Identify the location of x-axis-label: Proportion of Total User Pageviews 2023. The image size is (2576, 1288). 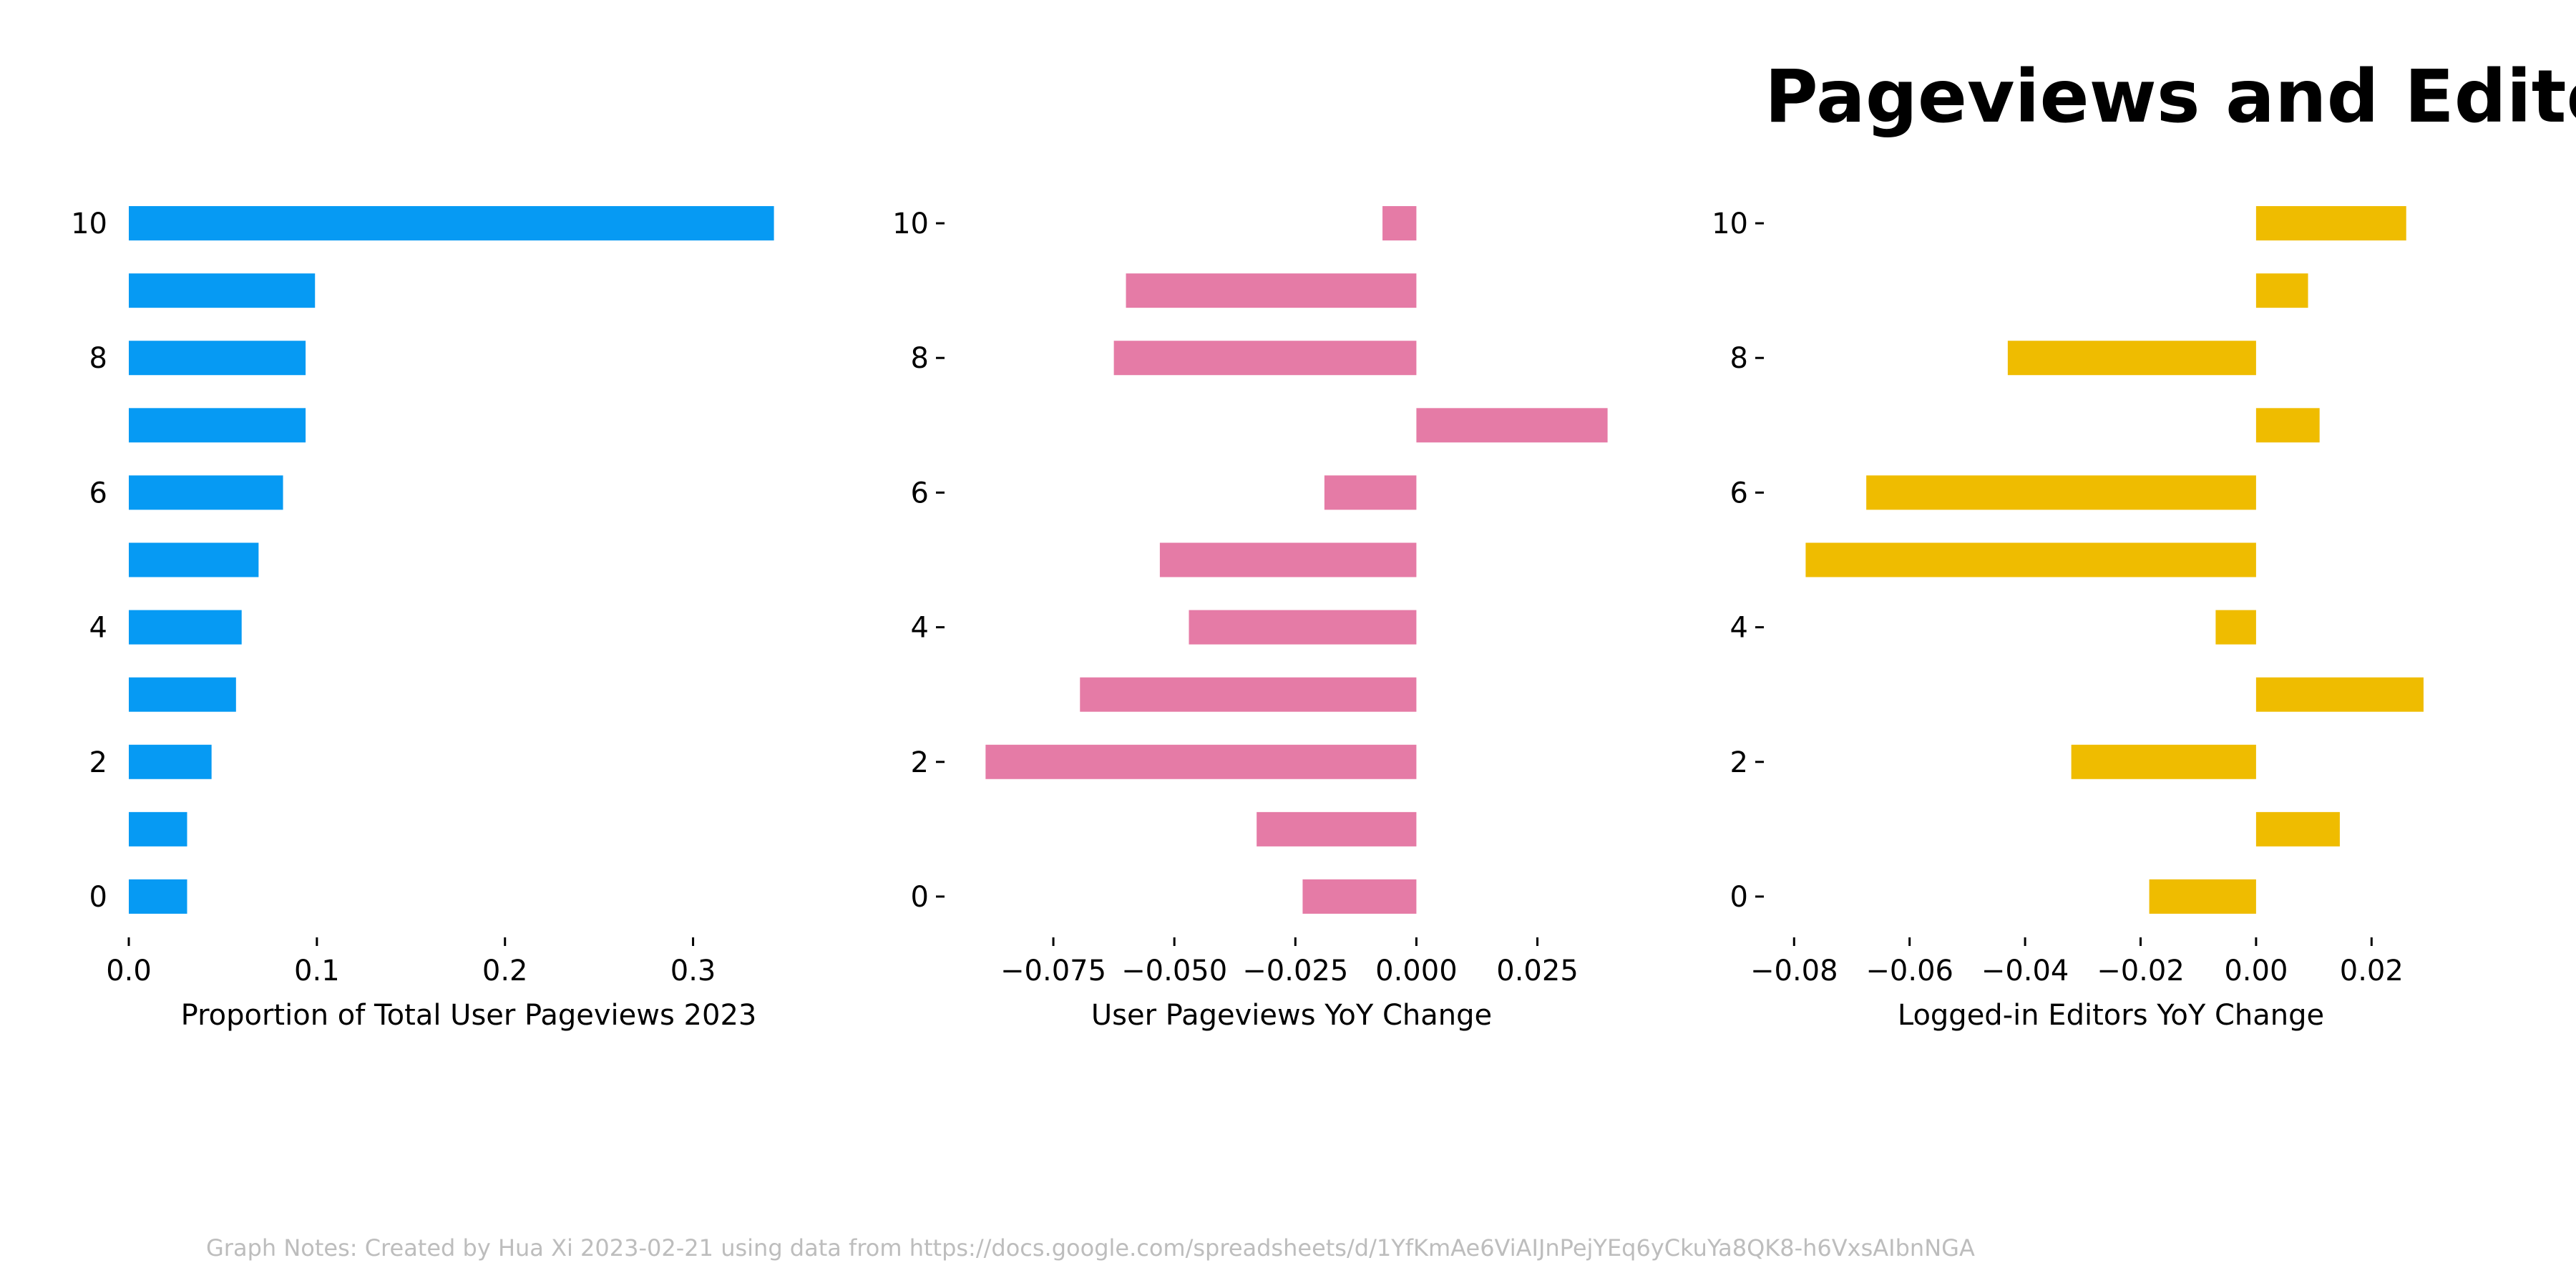
(469, 1015).